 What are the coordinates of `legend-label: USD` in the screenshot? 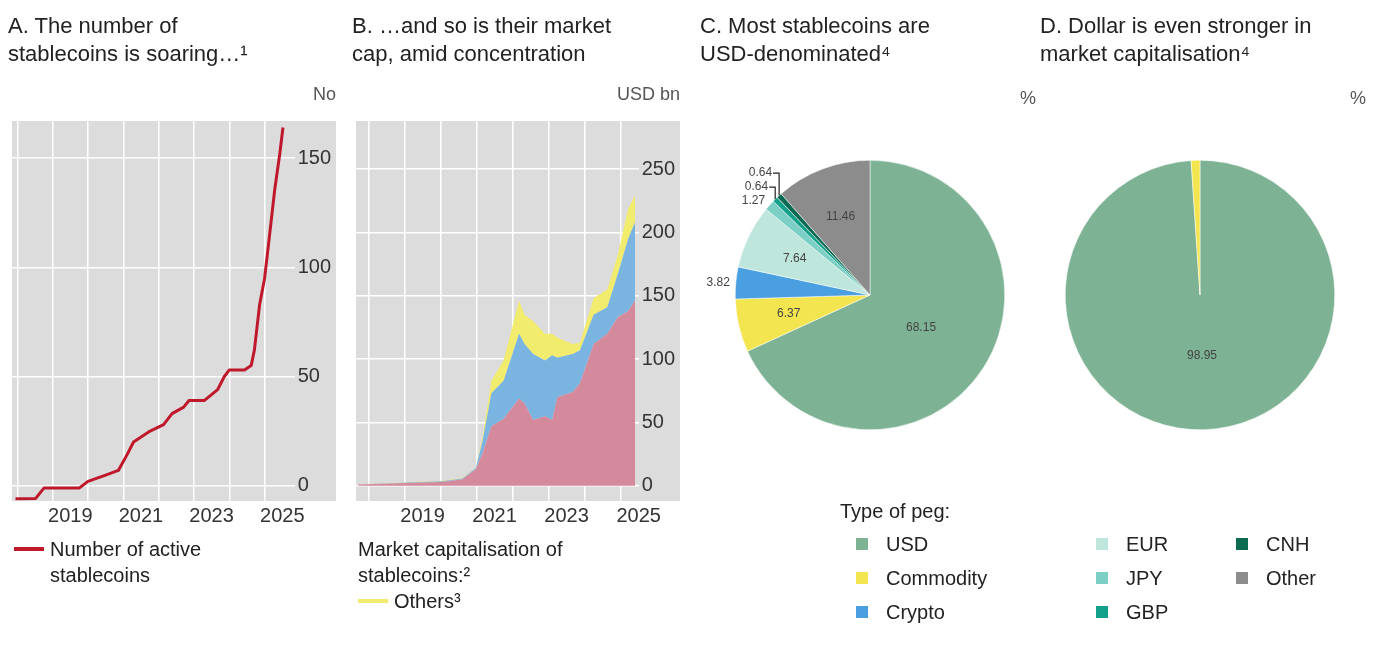 It's located at (907, 544).